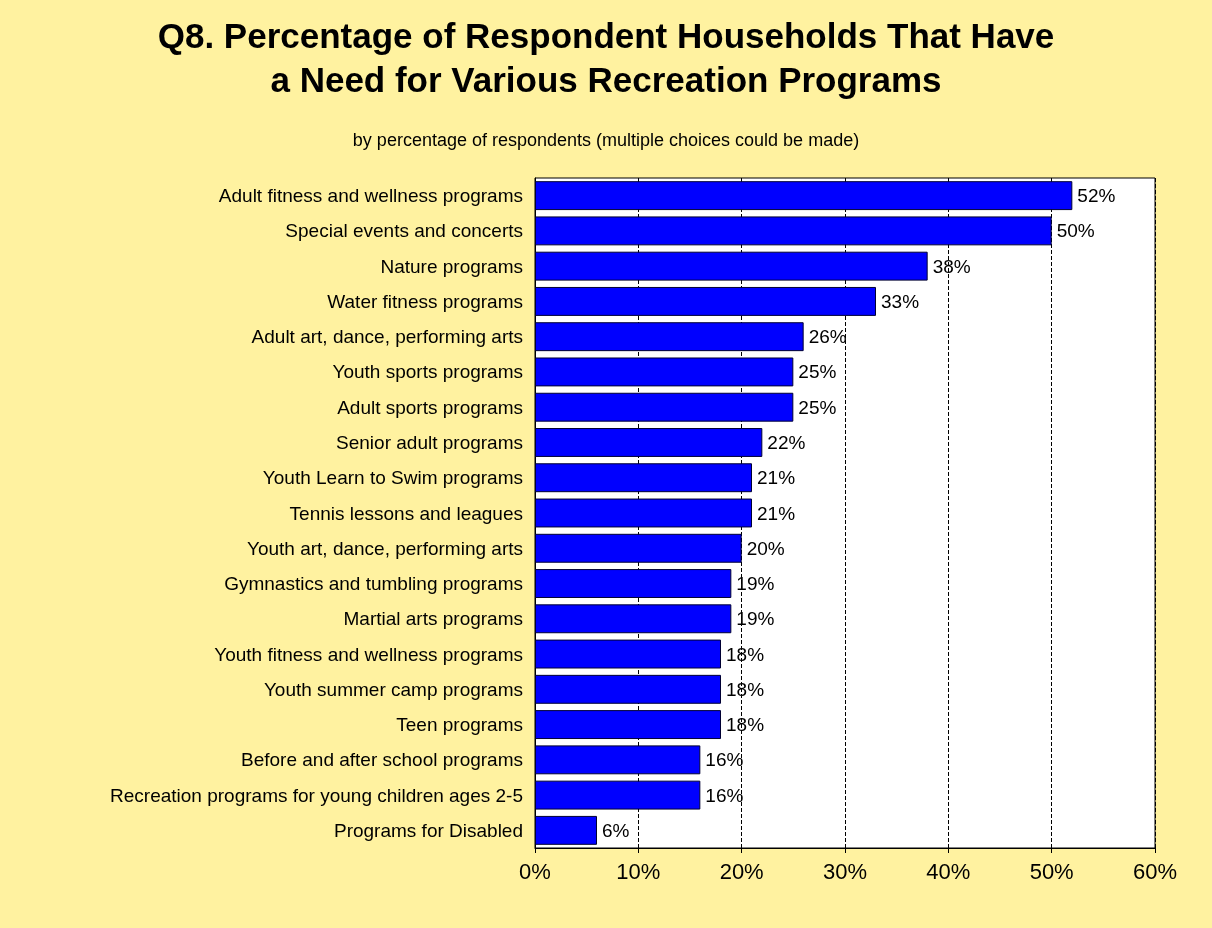 The width and height of the screenshot is (1212, 928). I want to click on x-tick-label: 50%, so click(1051, 871).